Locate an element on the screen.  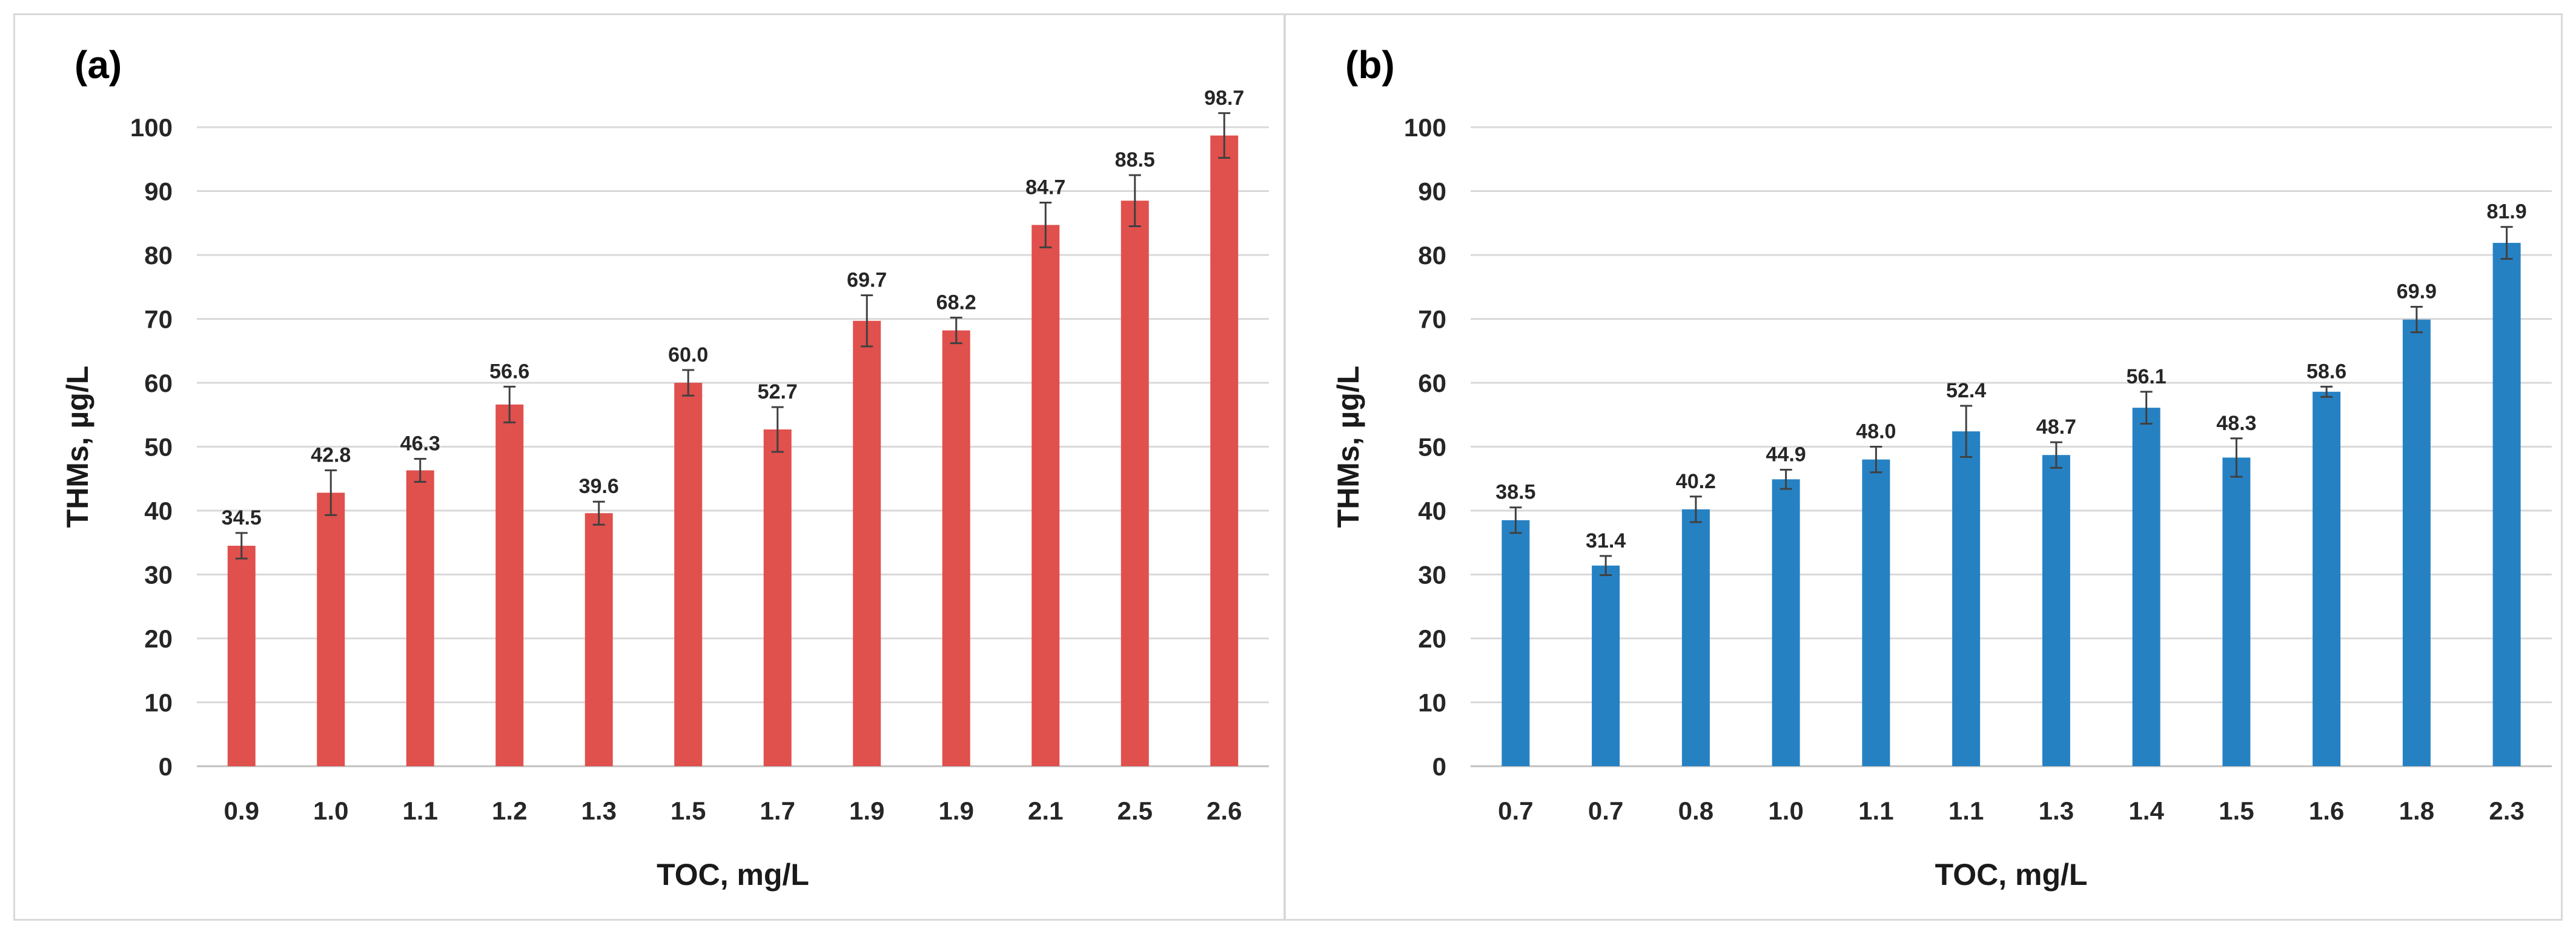
x-tick-label-b-8: 1.5 is located at coordinates (2236, 811).